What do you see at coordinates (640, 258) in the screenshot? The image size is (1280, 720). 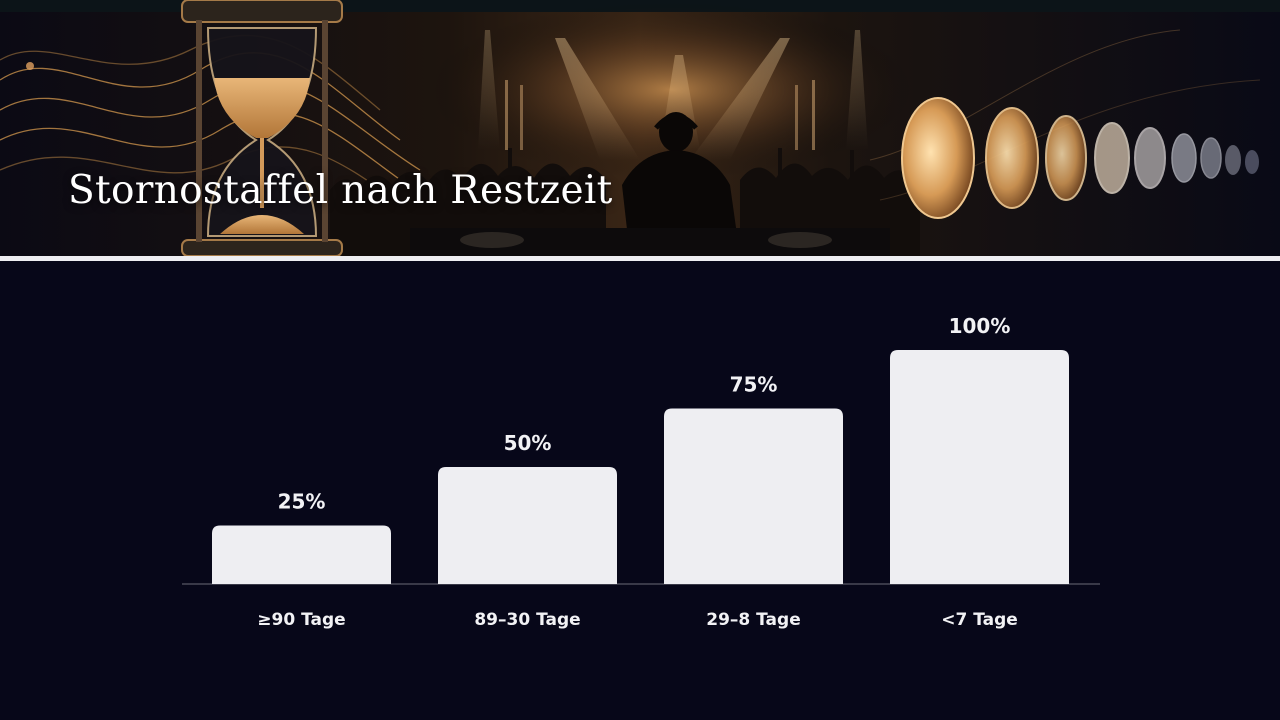 I see `banner-divider` at bounding box center [640, 258].